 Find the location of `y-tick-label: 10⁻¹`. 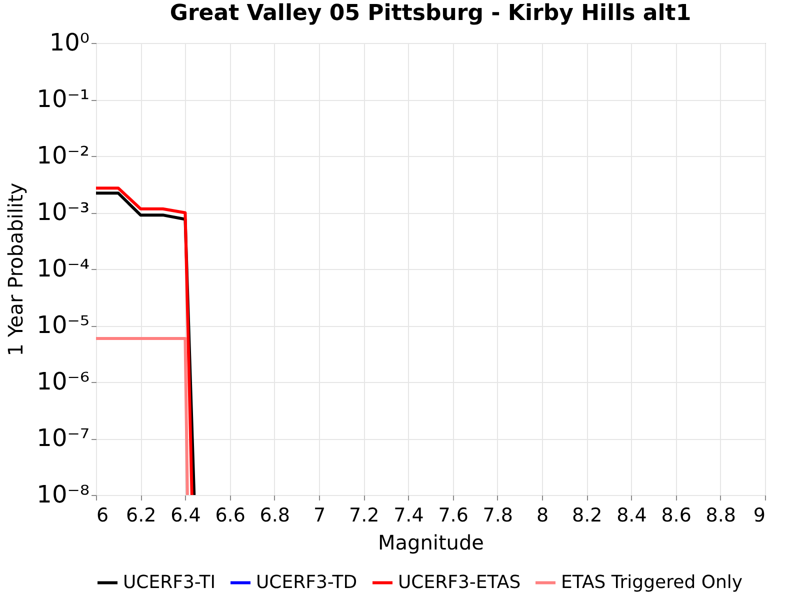

y-tick-label: 10⁻¹ is located at coordinates (63, 99).